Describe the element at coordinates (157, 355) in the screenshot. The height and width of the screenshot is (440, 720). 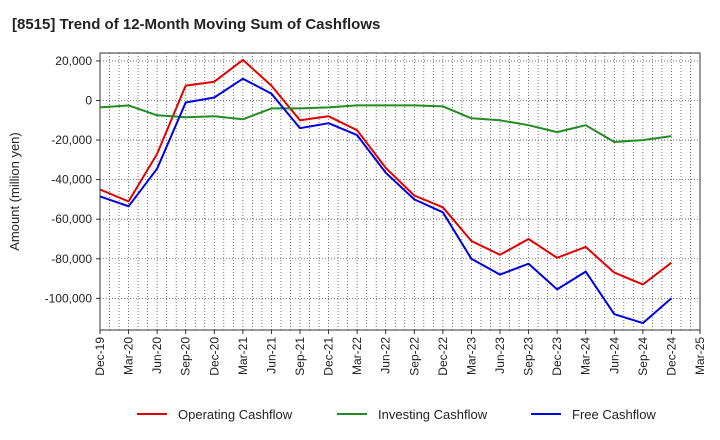
I see `x-tick-label: Jun-20` at that location.